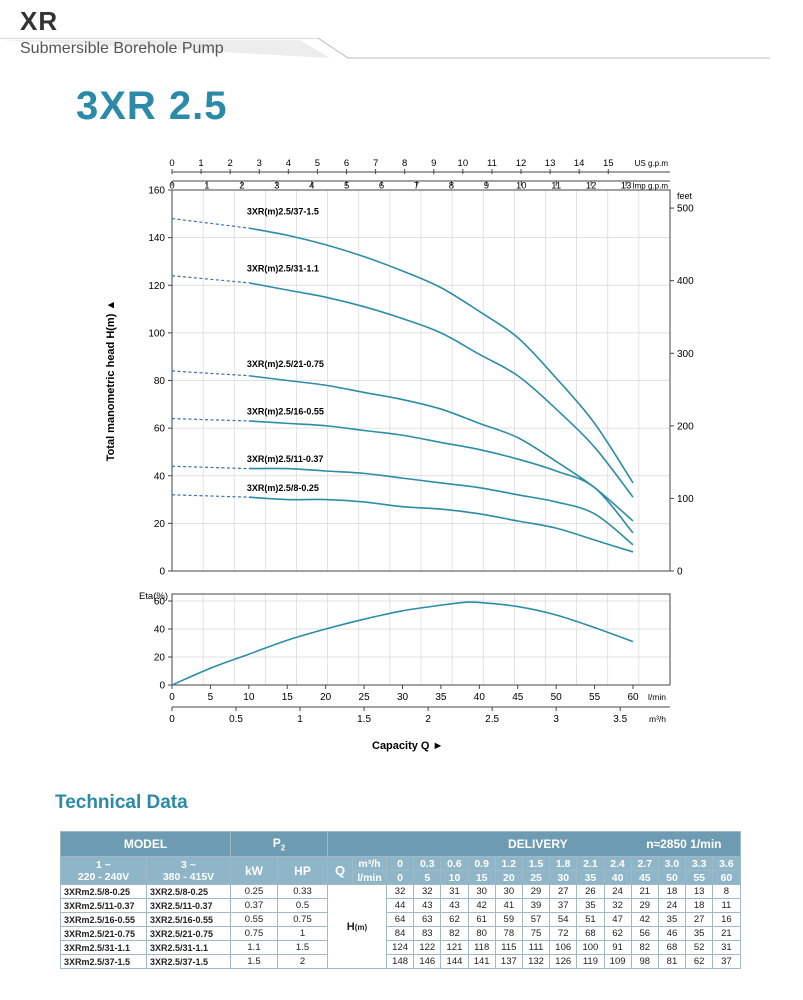 This screenshot has width=803, height=1000. What do you see at coordinates (369, 863) in the screenshot?
I see `unit-m3h: m³/h` at bounding box center [369, 863].